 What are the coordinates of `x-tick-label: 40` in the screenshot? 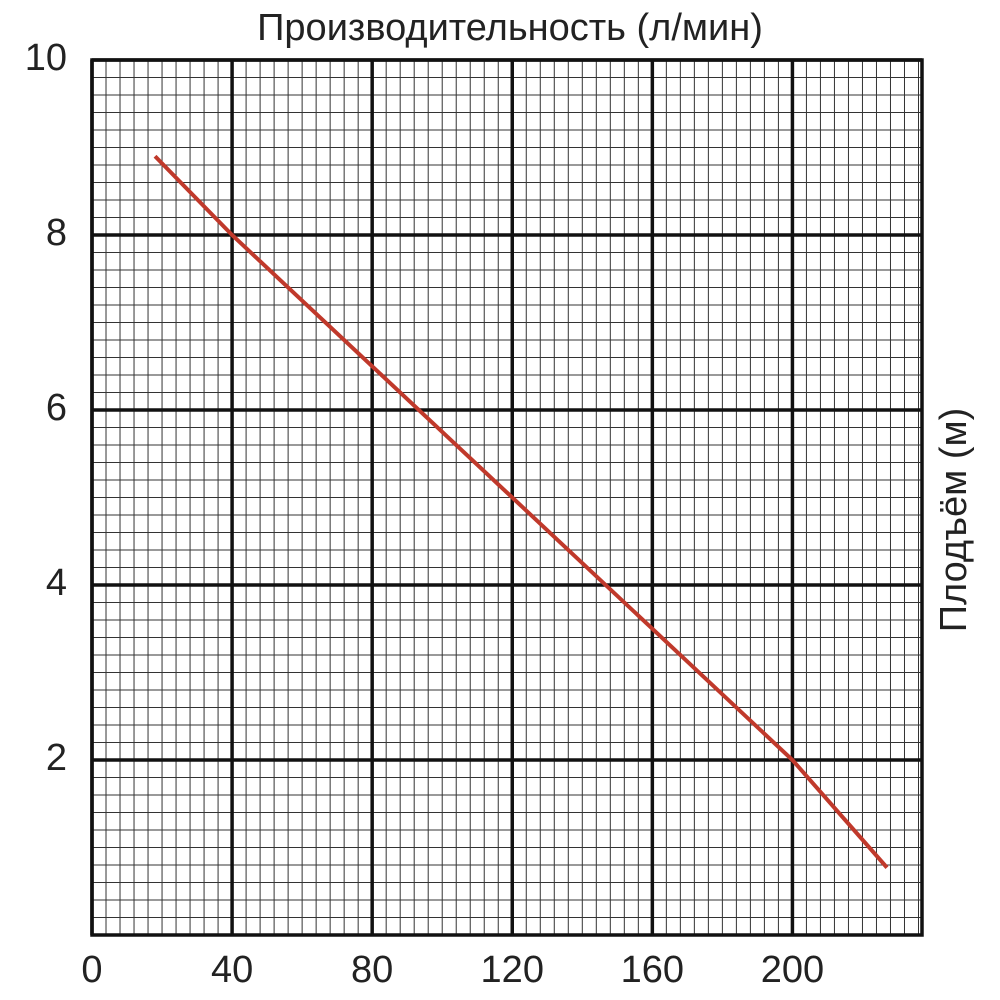 It's located at (232, 970).